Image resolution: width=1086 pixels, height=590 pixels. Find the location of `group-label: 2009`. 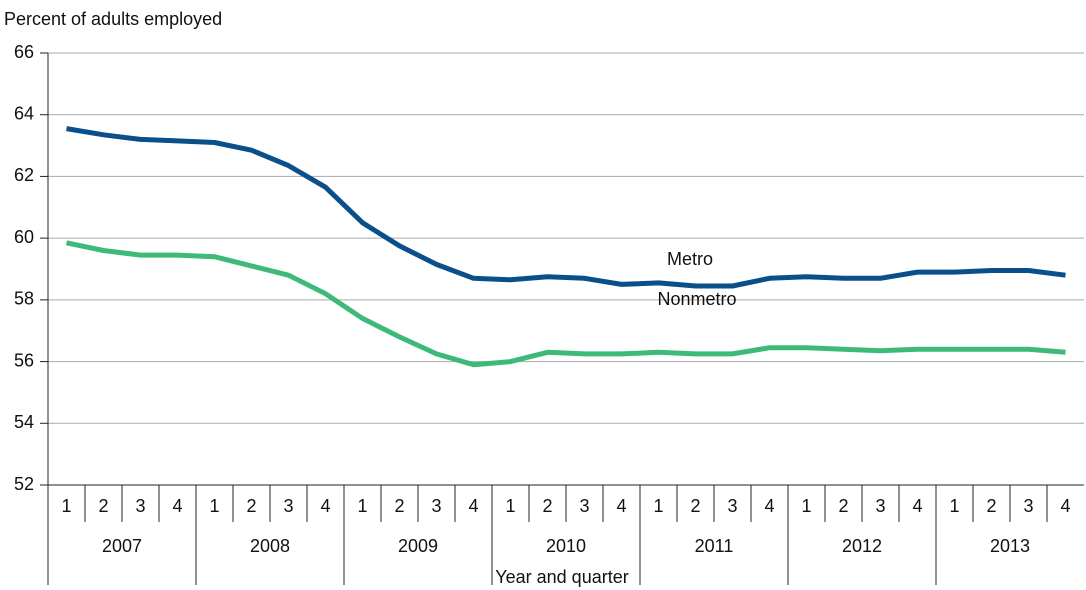

group-label: 2009 is located at coordinates (418, 546).